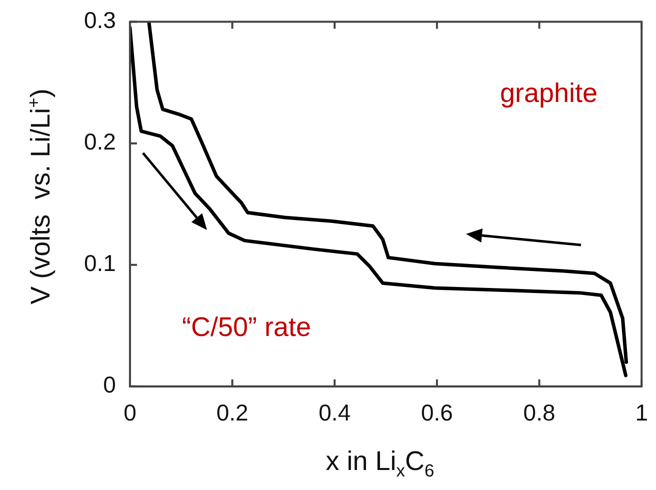  Describe the element at coordinates (232, 413) in the screenshot. I see `x-tick-label: 0.2` at that location.